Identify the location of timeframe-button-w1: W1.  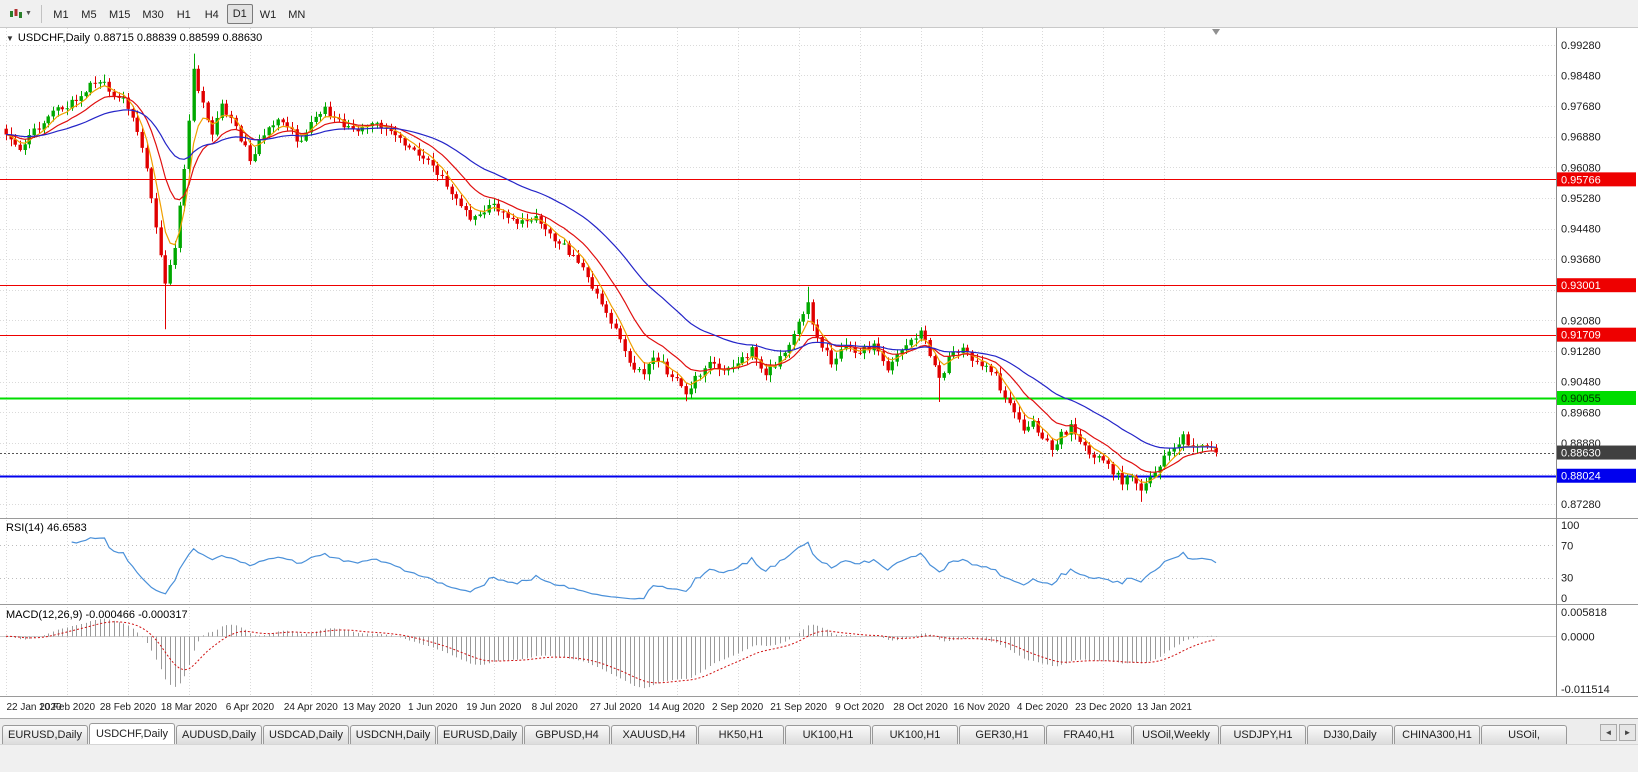
(268, 14).